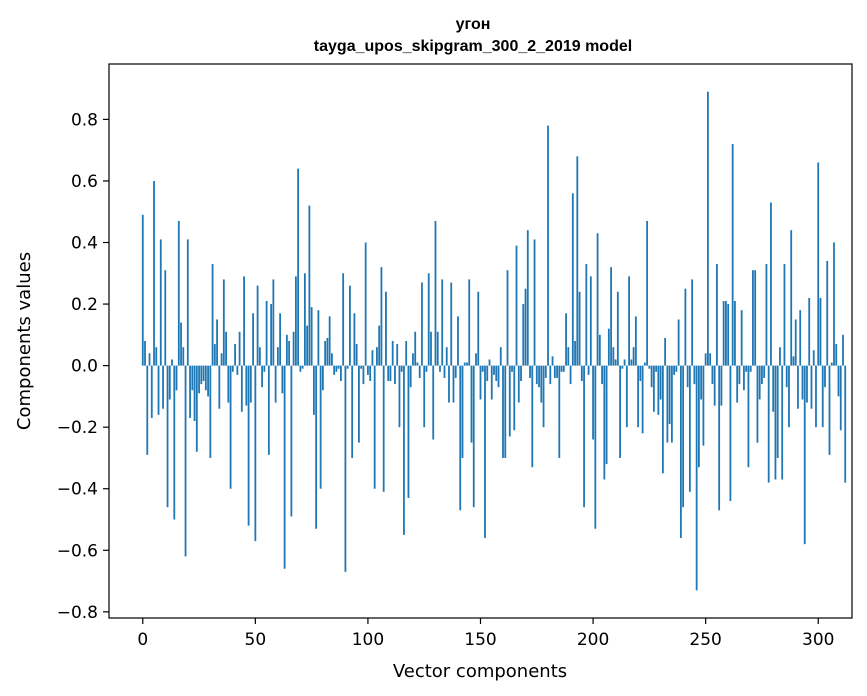 Image resolution: width=867 pixels, height=696 pixels. Describe the element at coordinates (84, 367) in the screenshot. I see `y-tick-label: 0.0` at that location.